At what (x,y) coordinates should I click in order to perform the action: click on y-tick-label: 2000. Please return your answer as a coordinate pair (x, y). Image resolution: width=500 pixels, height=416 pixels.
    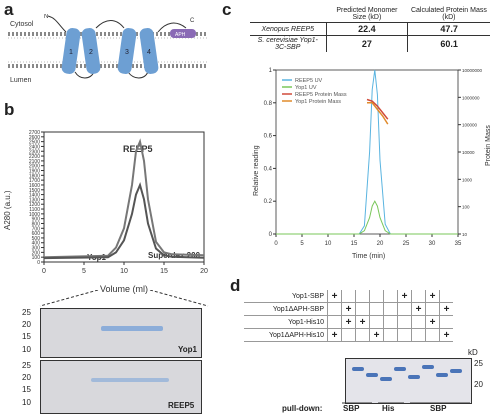
    Looking at the image, I should click on (34, 167).